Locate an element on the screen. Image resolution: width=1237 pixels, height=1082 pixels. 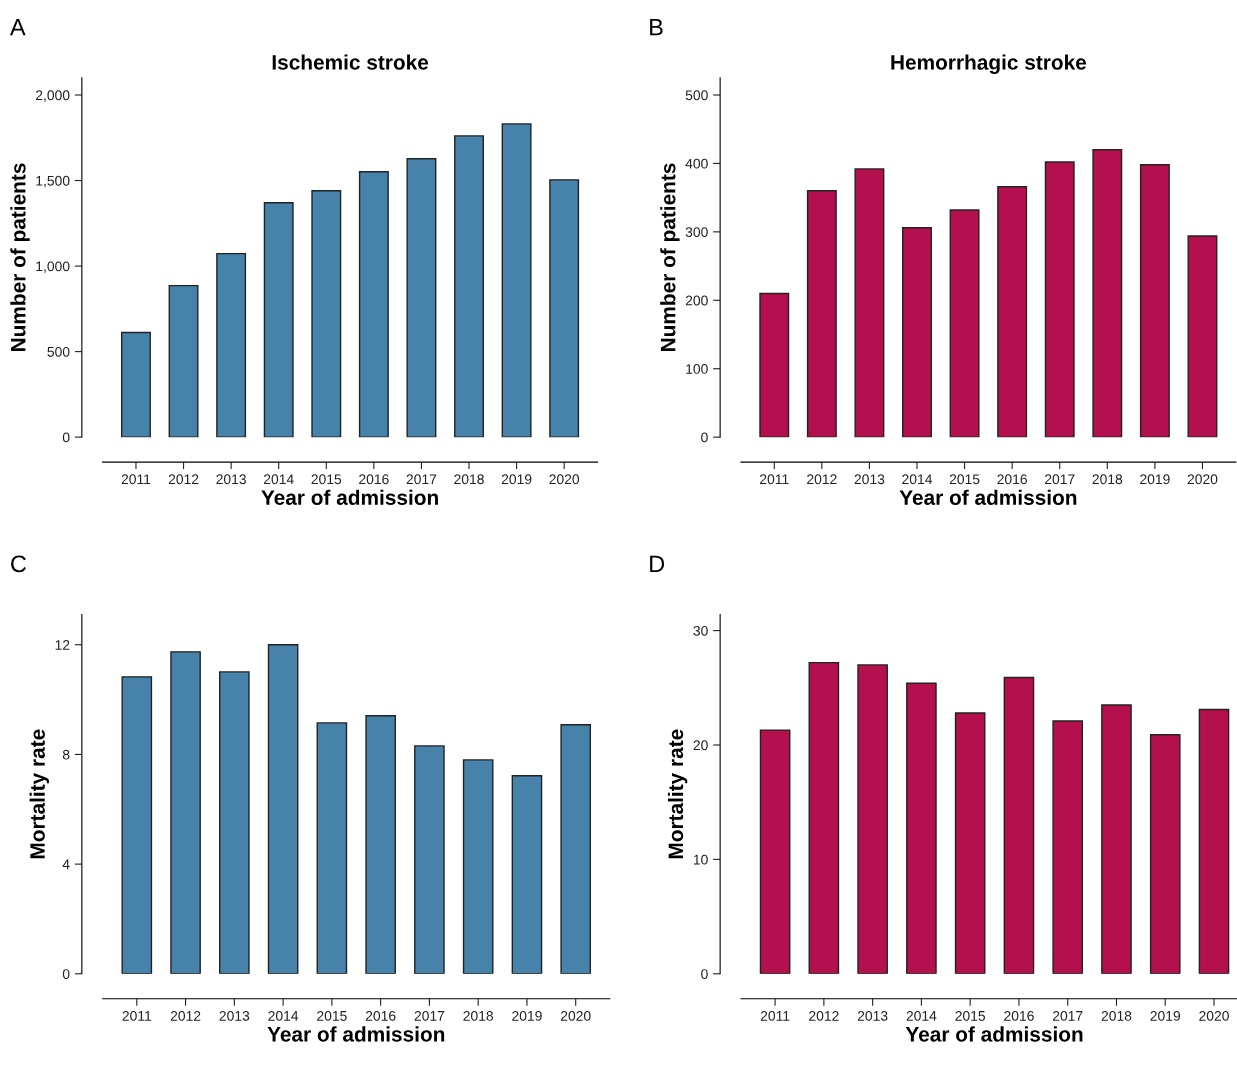
y-tick-label: 200 is located at coordinates (696, 300).